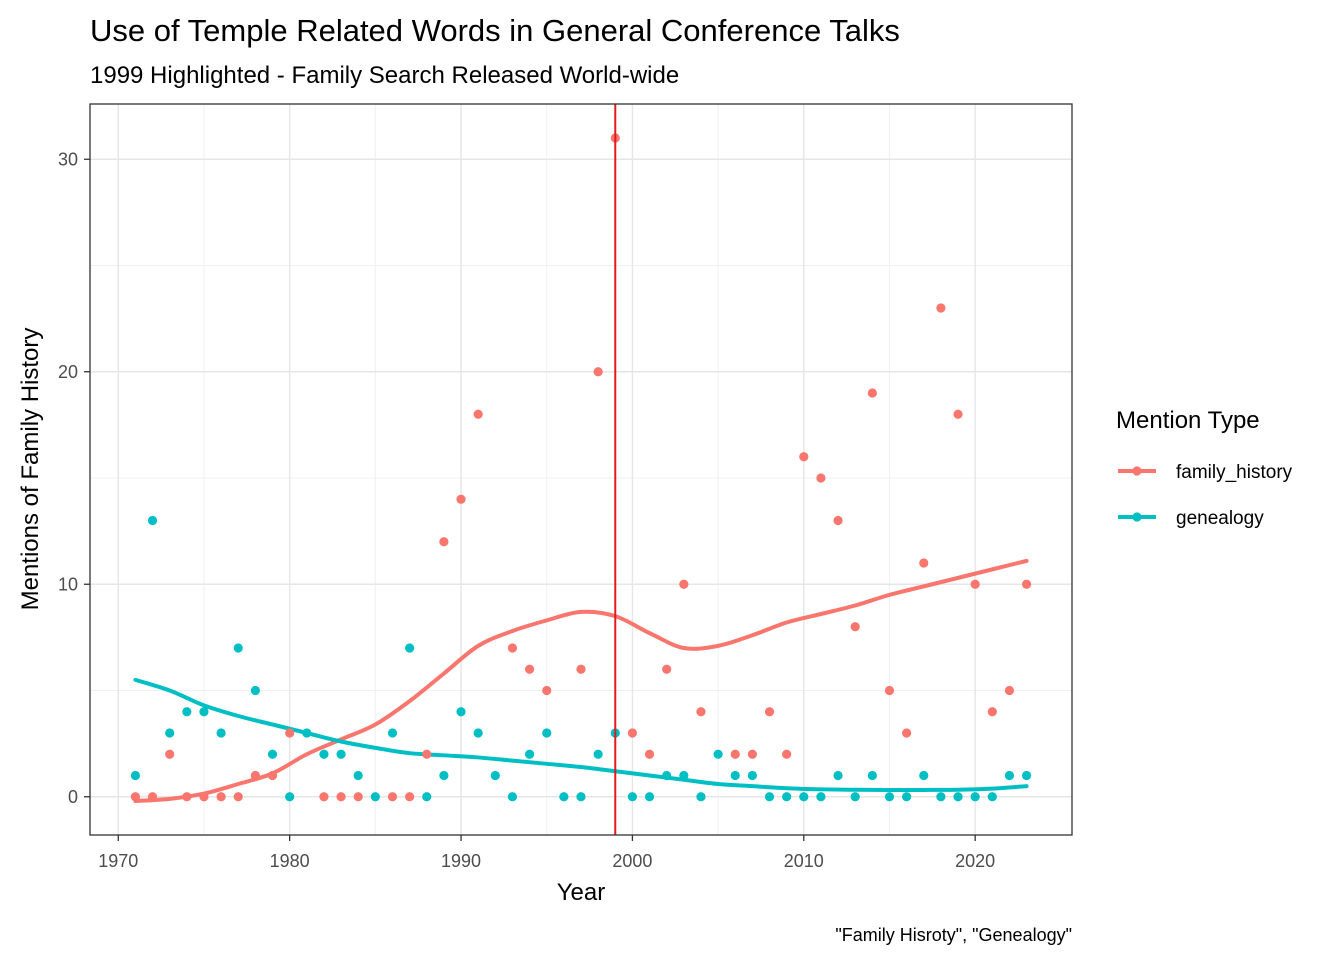 The height and width of the screenshot is (960, 1344). What do you see at coordinates (581, 892) in the screenshot?
I see `x-axis-title: Year` at bounding box center [581, 892].